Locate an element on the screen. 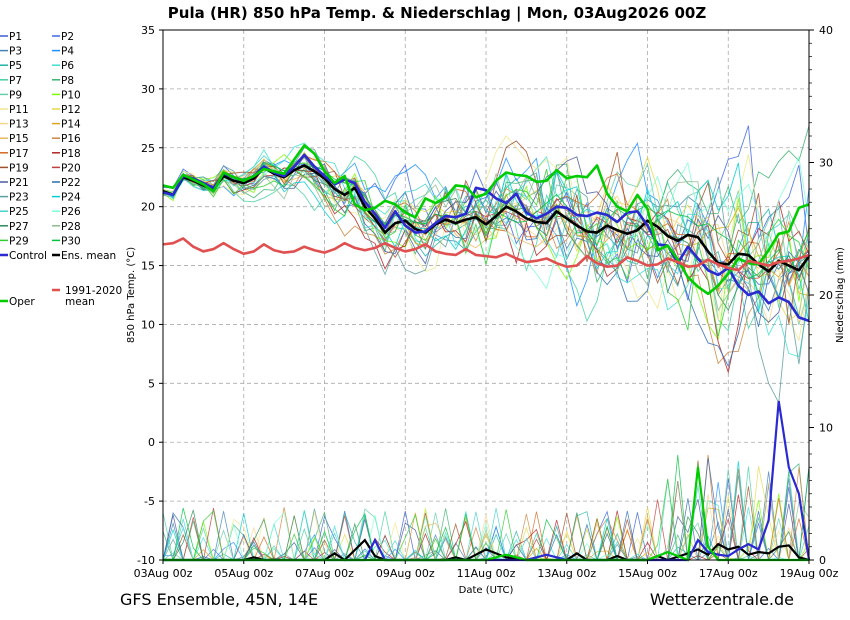 The height and width of the screenshot is (620, 850). legend-label: P9 is located at coordinates (15, 95).